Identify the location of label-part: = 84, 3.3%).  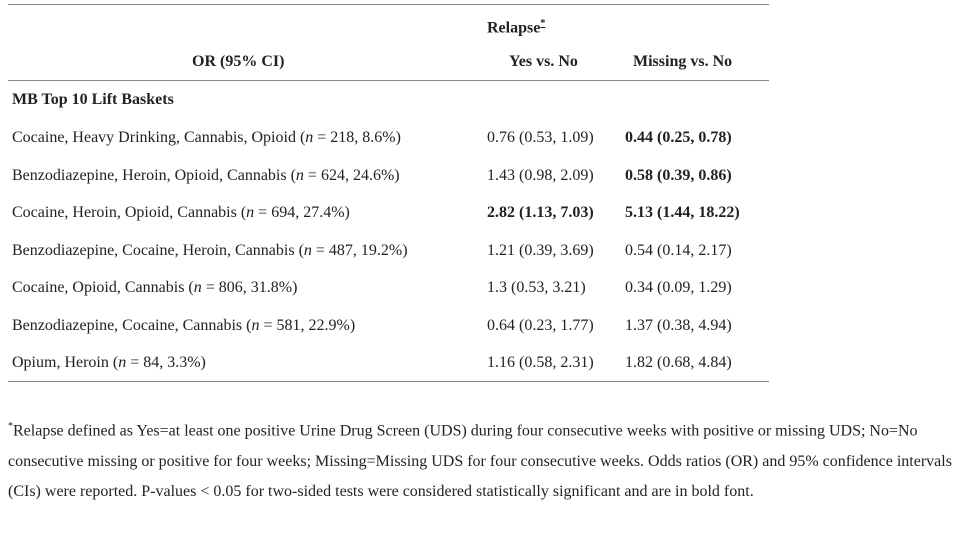
(166, 362).